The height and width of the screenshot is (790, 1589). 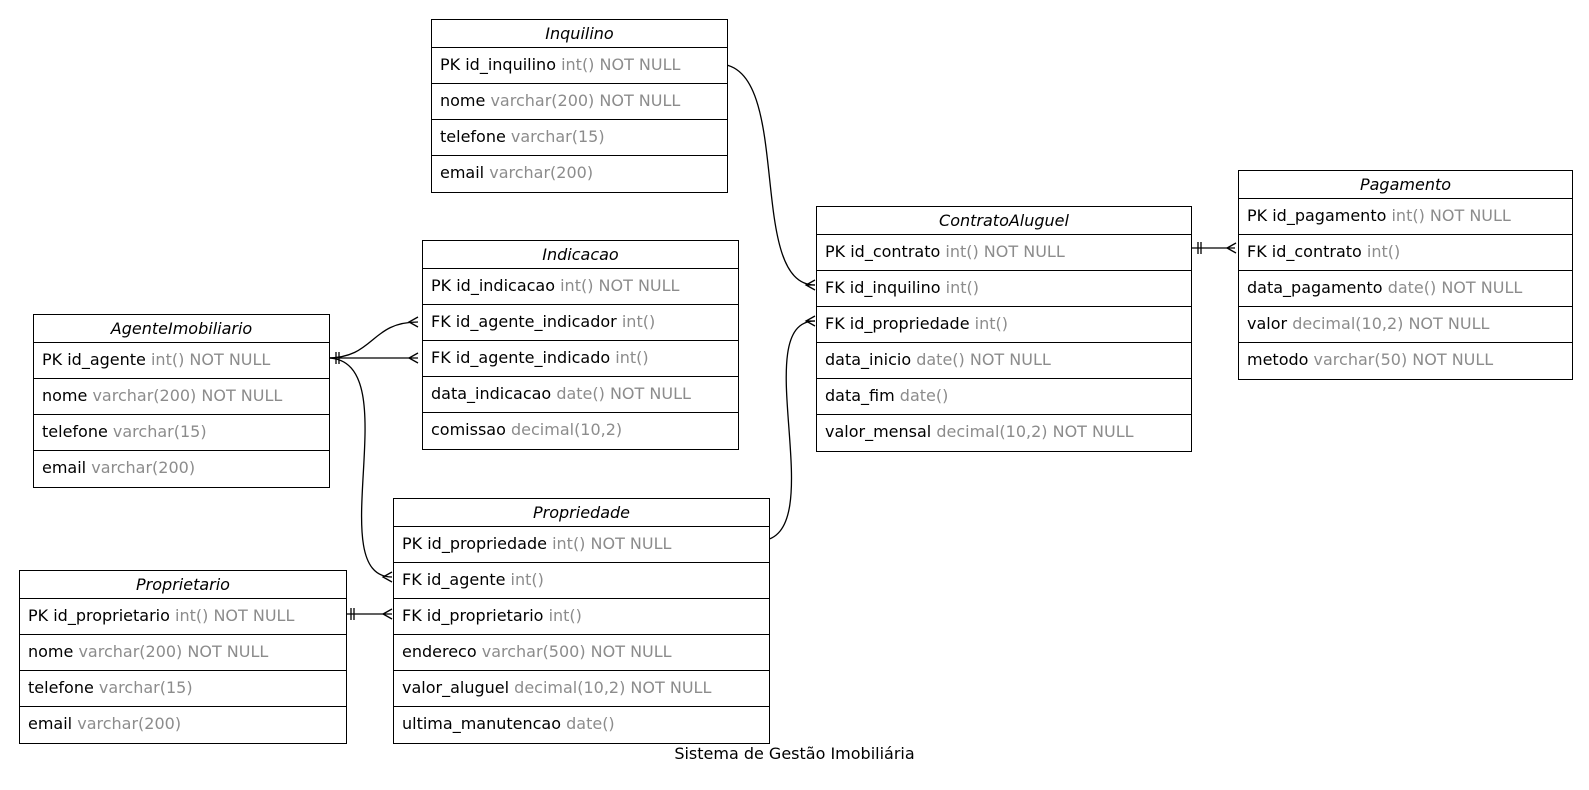 What do you see at coordinates (473, 615) in the screenshot?
I see `attribute-name: FK id_proprietario` at bounding box center [473, 615].